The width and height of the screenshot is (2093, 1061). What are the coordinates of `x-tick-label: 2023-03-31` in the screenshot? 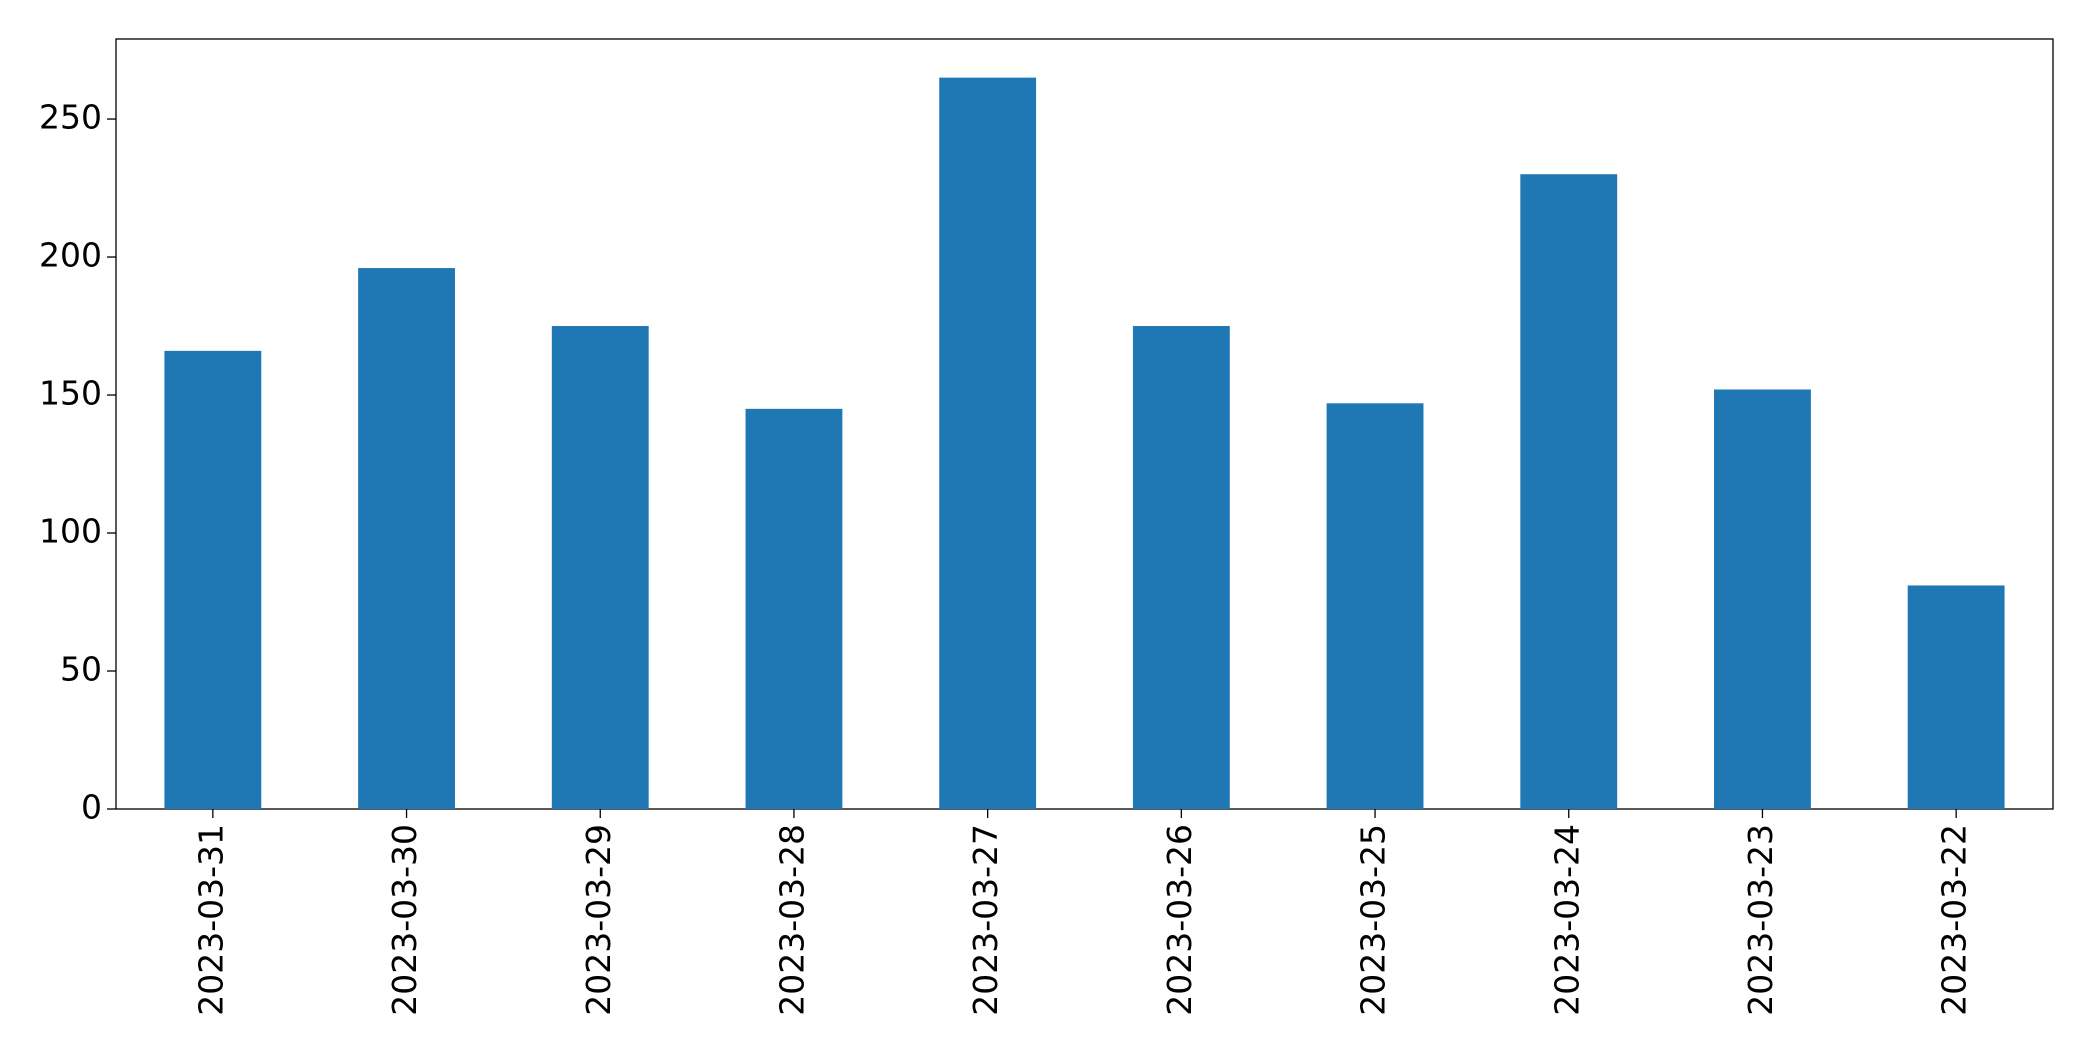 It's located at (210, 920).